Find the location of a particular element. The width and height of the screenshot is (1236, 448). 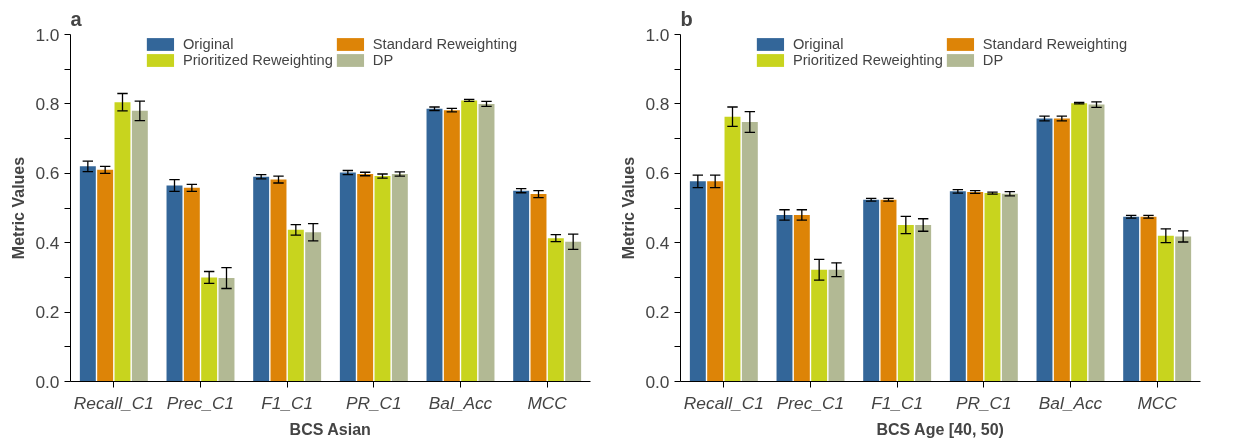

chart-title: a is located at coordinates (76, 18).